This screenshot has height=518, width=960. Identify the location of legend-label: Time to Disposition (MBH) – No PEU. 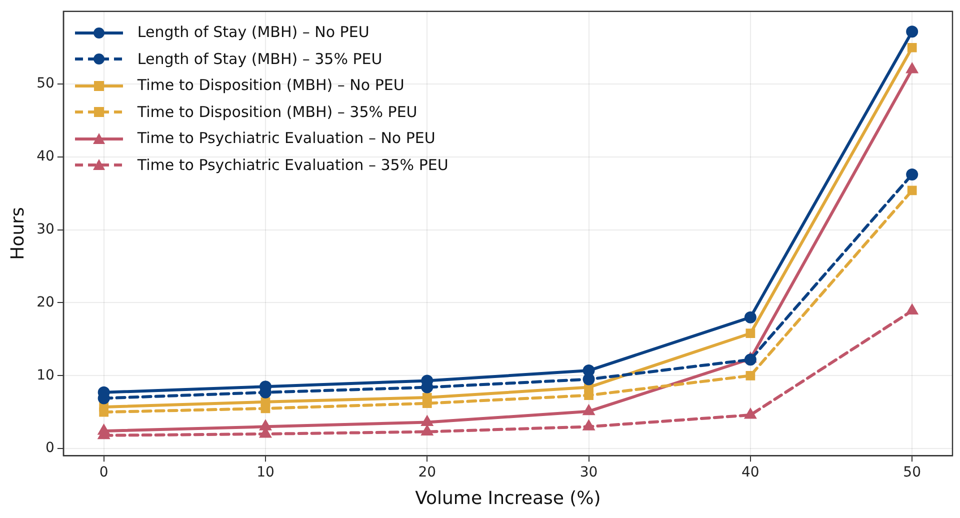
(270, 85).